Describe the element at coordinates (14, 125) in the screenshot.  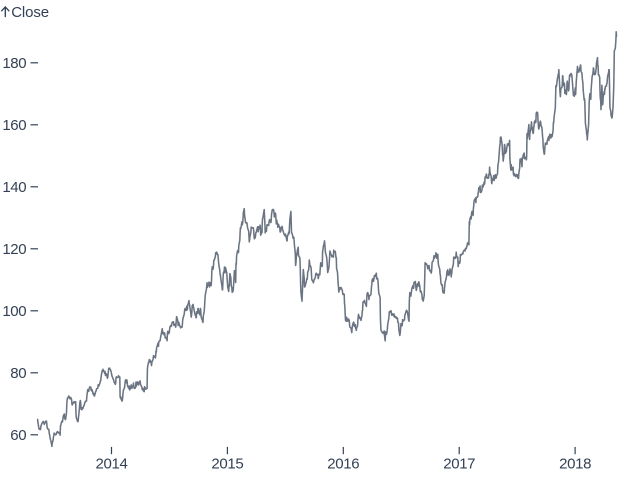
I see `svg-text: 160` at that location.